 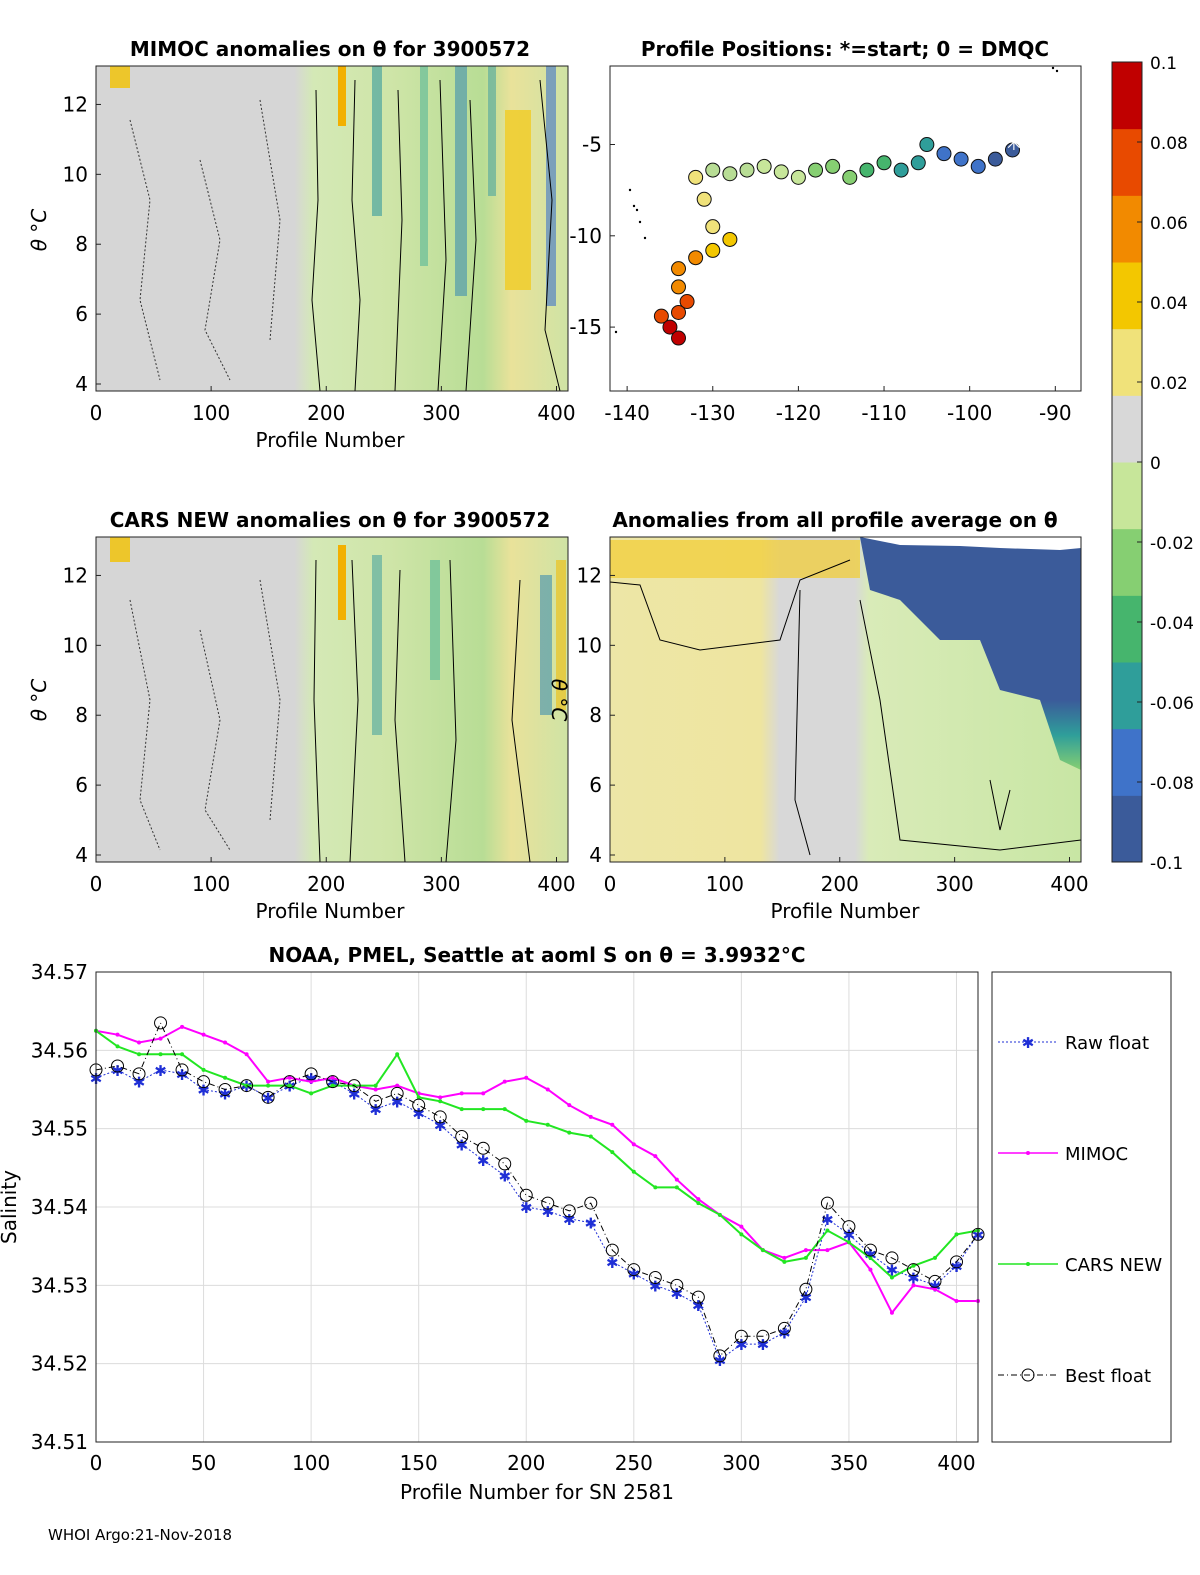 I want to click on lat-tick-label: -15, so click(x=585, y=327).